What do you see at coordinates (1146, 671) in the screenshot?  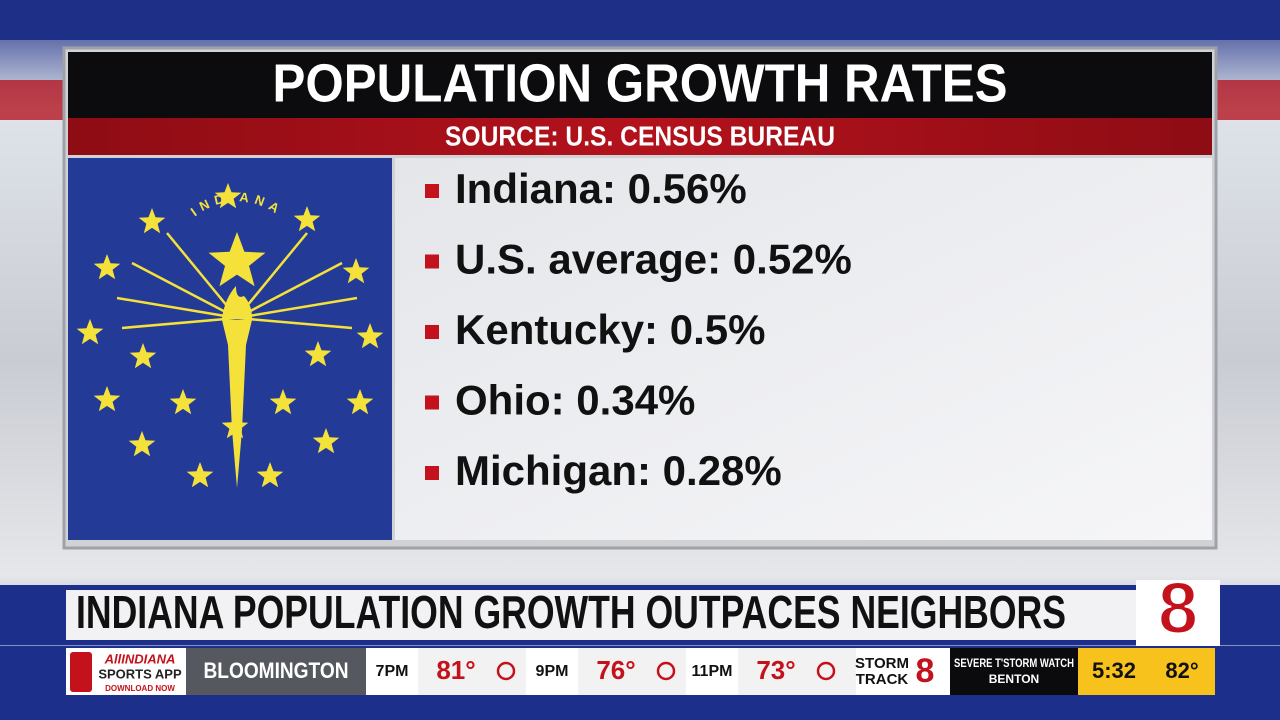 I see `clock-box` at bounding box center [1146, 671].